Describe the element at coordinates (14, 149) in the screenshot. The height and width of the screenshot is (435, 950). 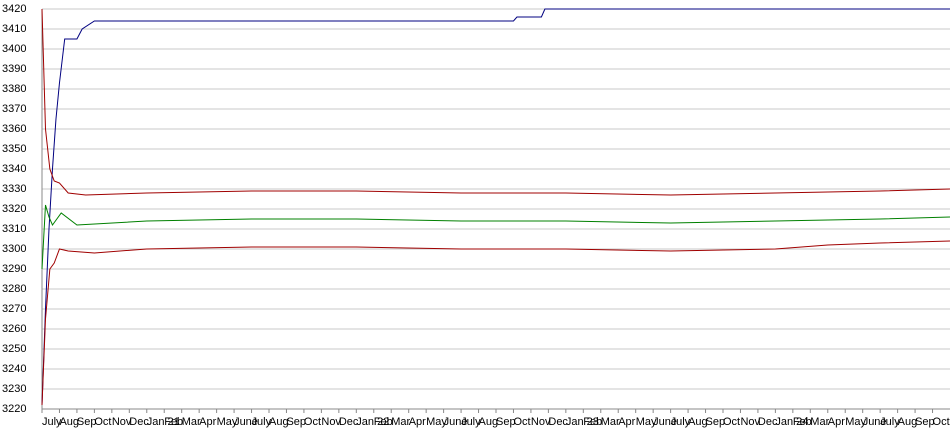
I see `y-tick-label: 3350` at that location.